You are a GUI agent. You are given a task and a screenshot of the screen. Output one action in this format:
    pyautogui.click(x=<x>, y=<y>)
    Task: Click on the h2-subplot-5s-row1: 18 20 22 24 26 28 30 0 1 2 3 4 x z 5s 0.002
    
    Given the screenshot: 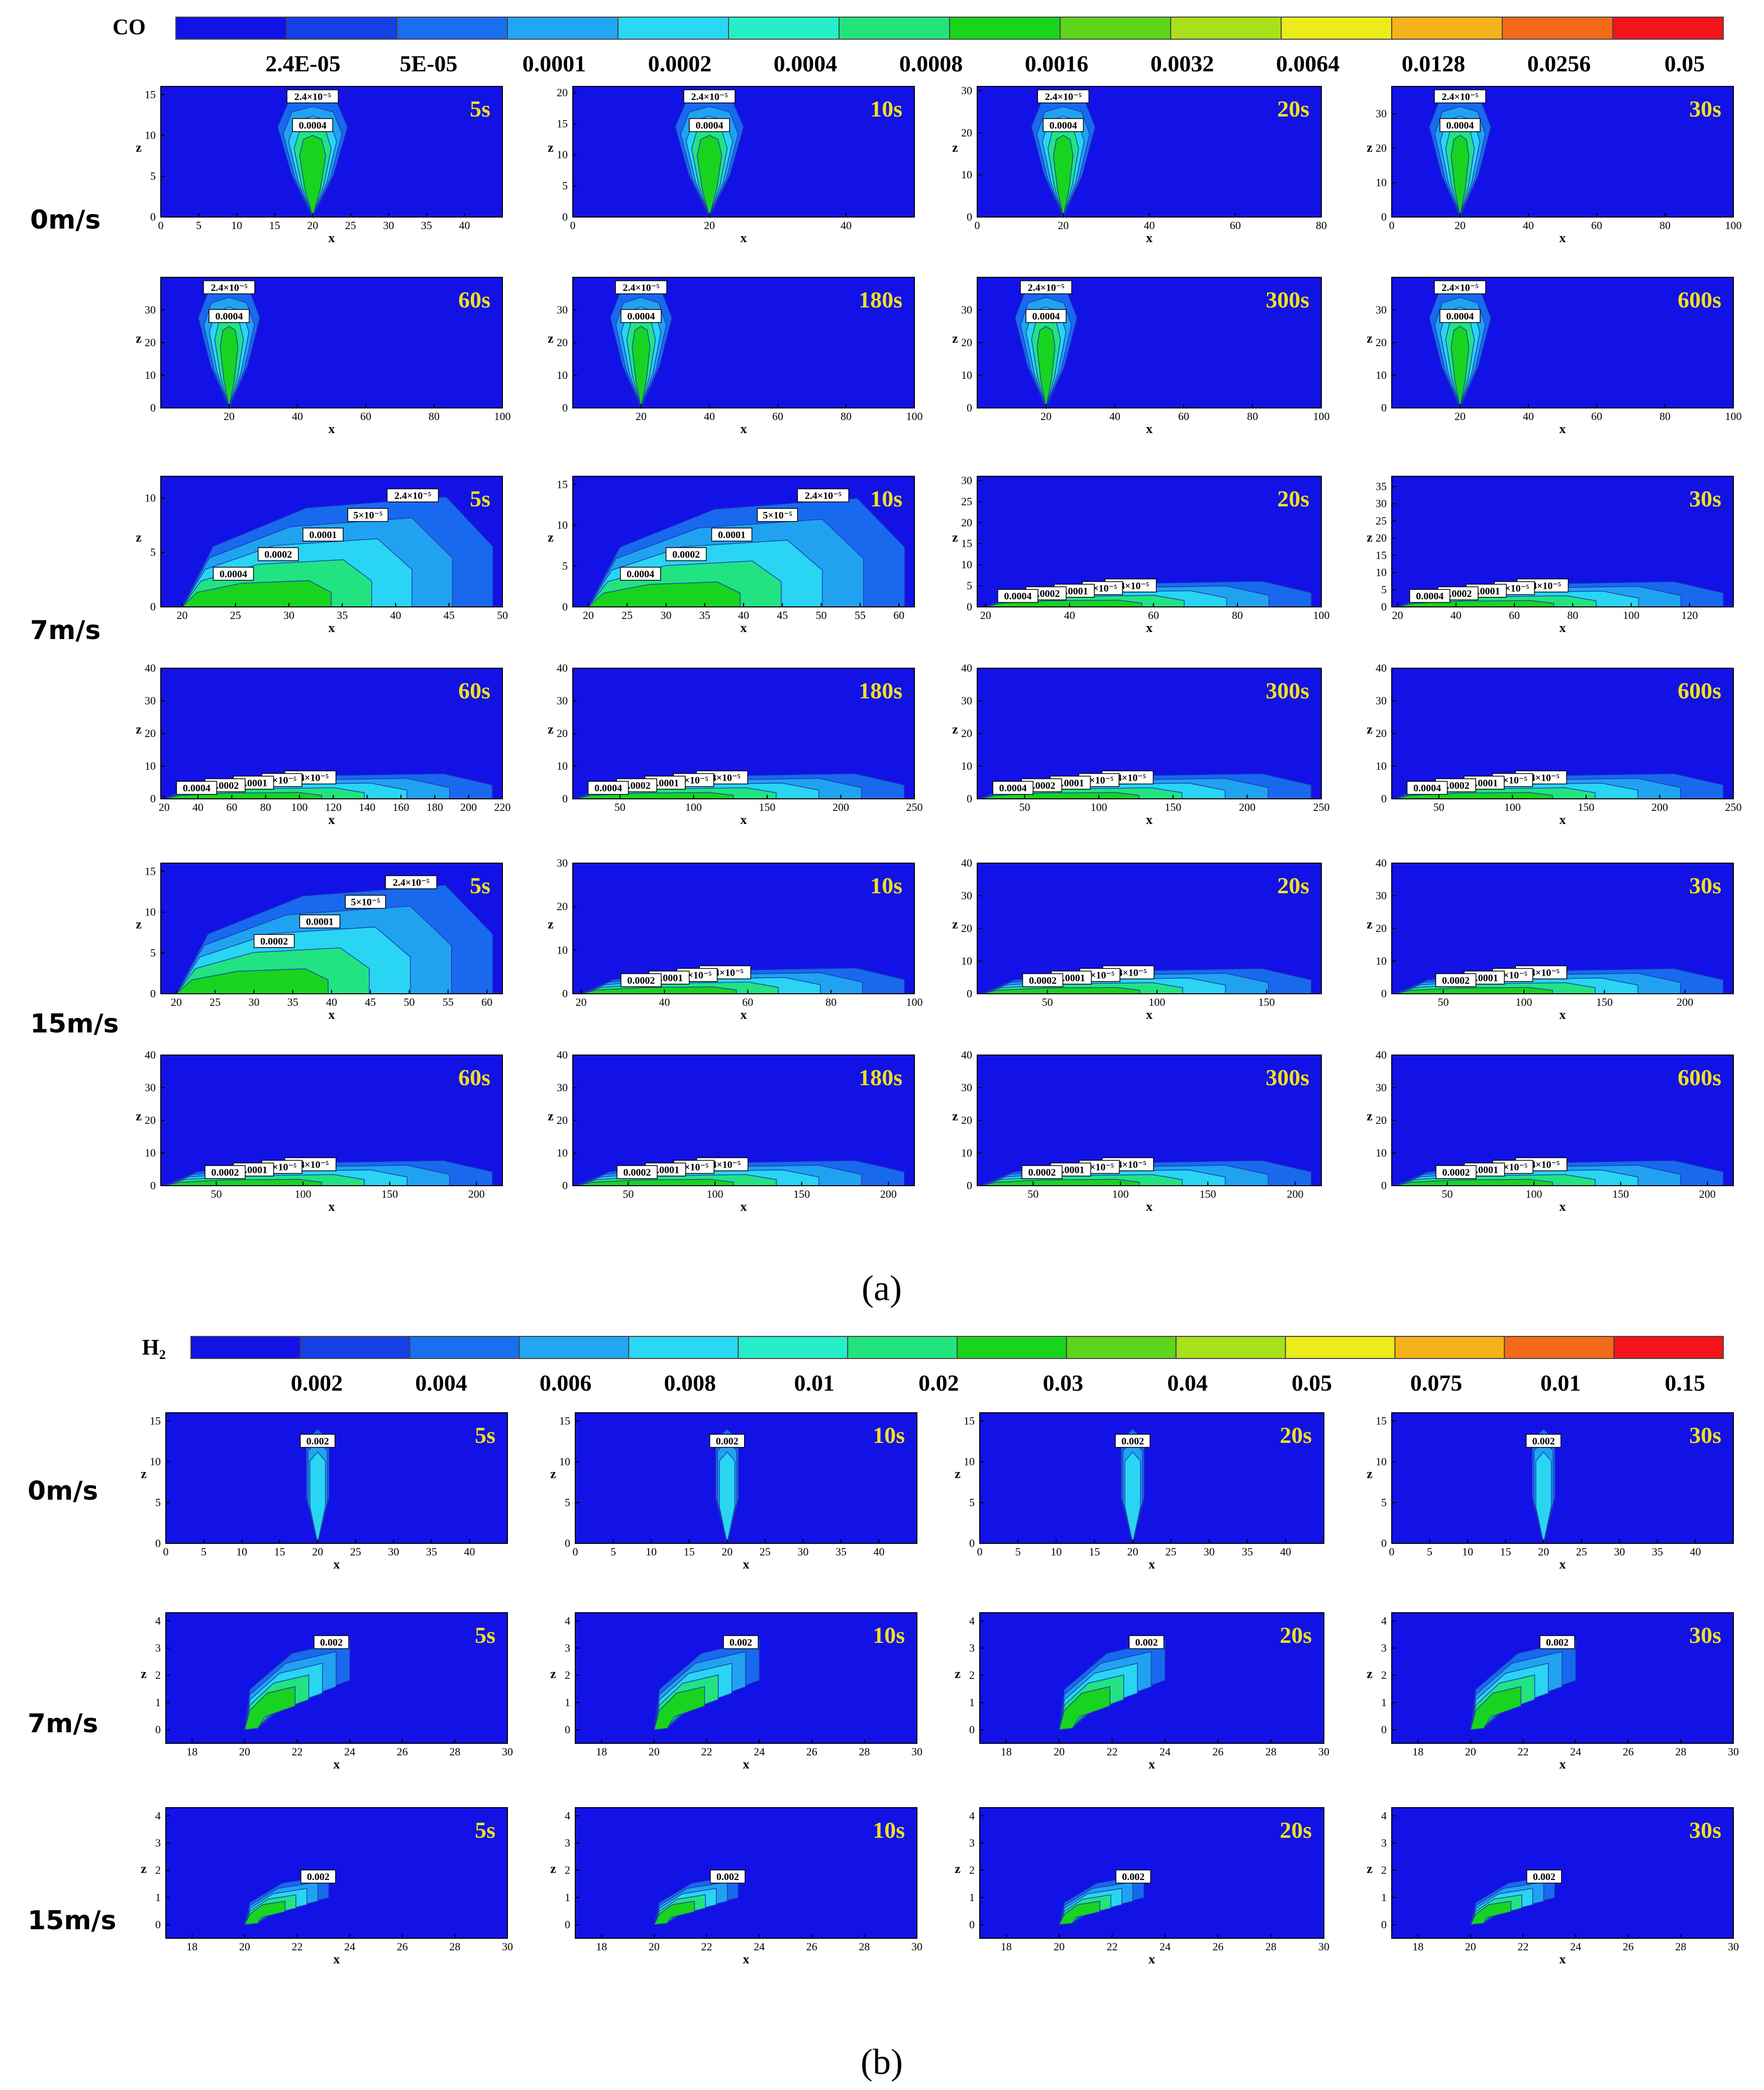 What is the action you would take?
    pyautogui.click(x=327, y=1691)
    